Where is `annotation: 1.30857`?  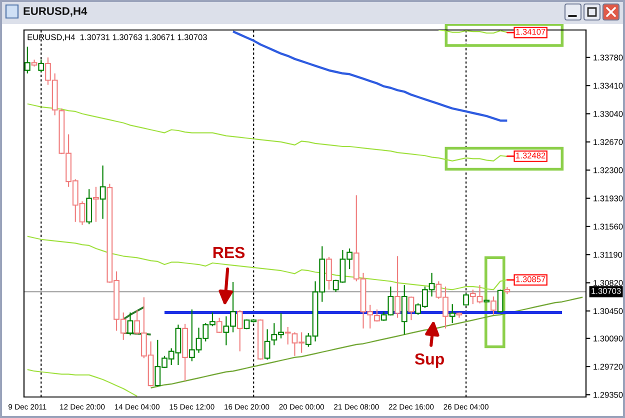 annotation: 1.30857 is located at coordinates (531, 279).